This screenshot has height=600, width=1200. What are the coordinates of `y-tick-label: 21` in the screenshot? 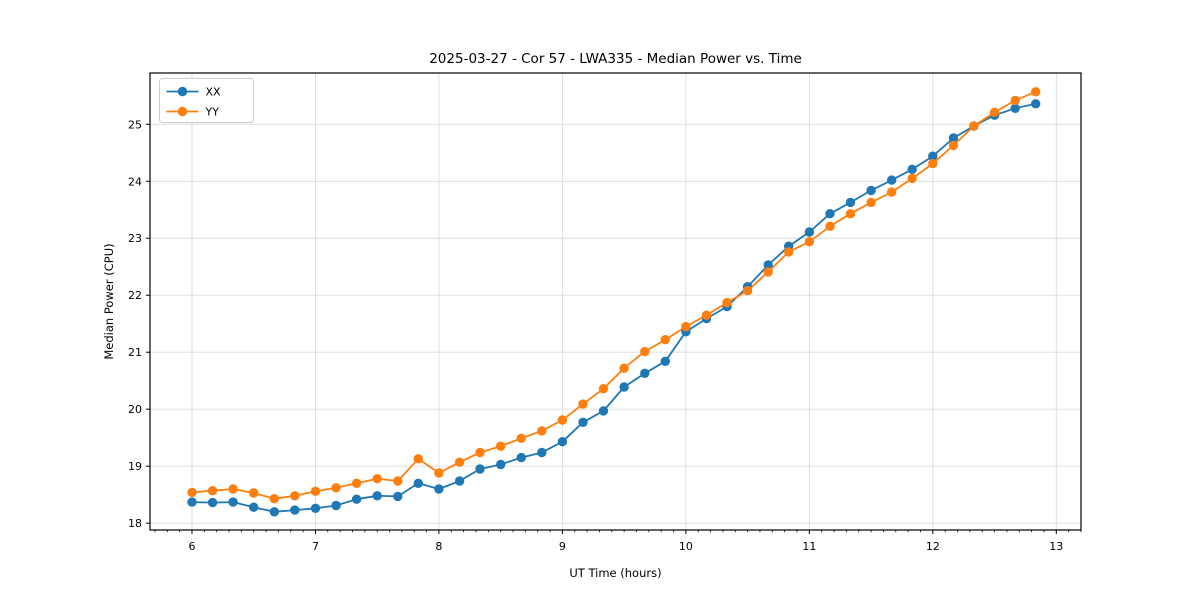 It's located at (135, 352).